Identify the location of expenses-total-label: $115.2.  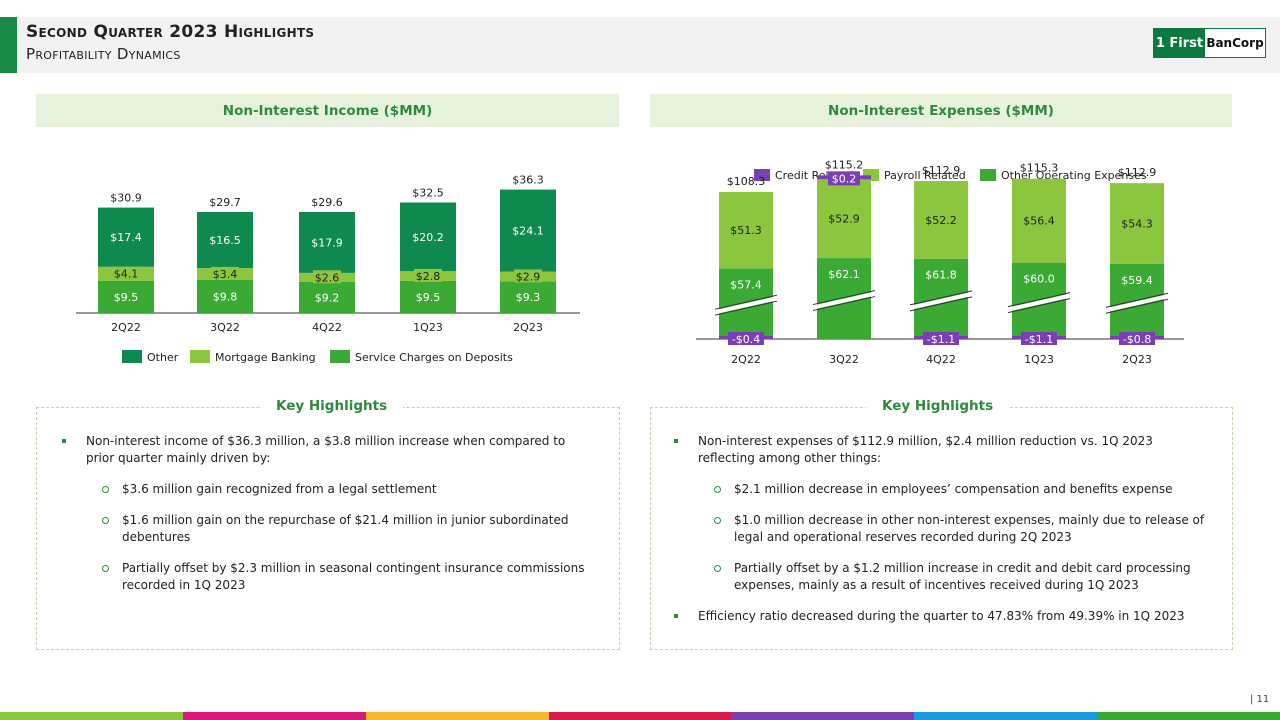
(844, 164).